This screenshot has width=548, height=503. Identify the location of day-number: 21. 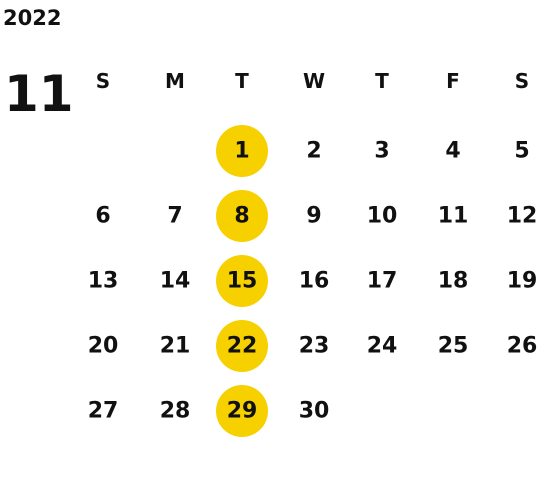
(175, 346).